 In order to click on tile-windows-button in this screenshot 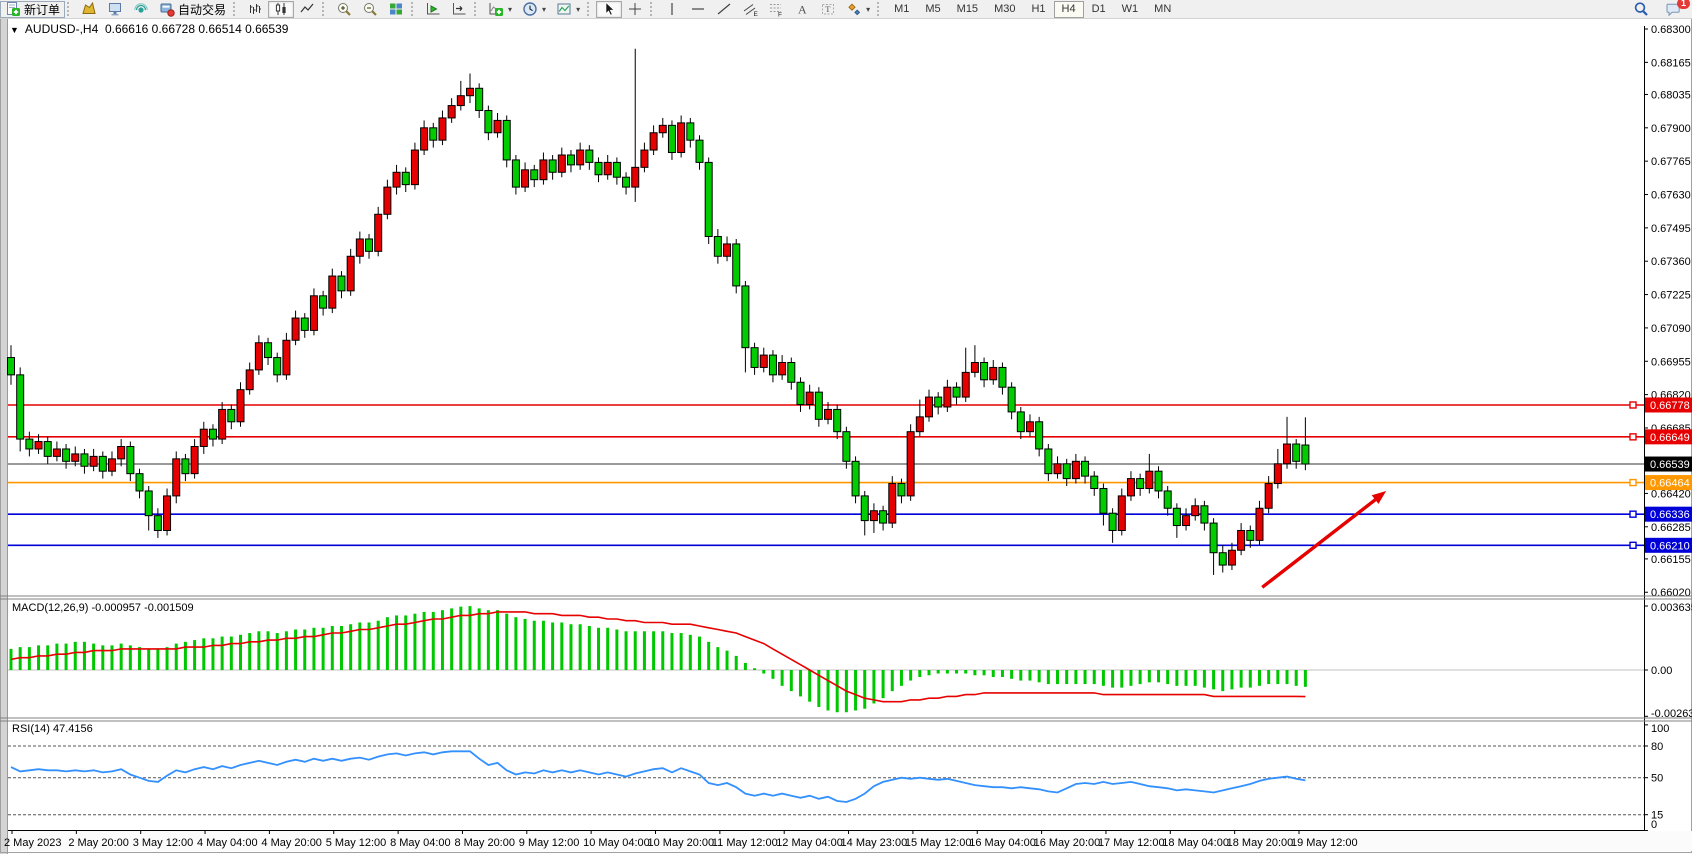, I will do `click(396, 9)`.